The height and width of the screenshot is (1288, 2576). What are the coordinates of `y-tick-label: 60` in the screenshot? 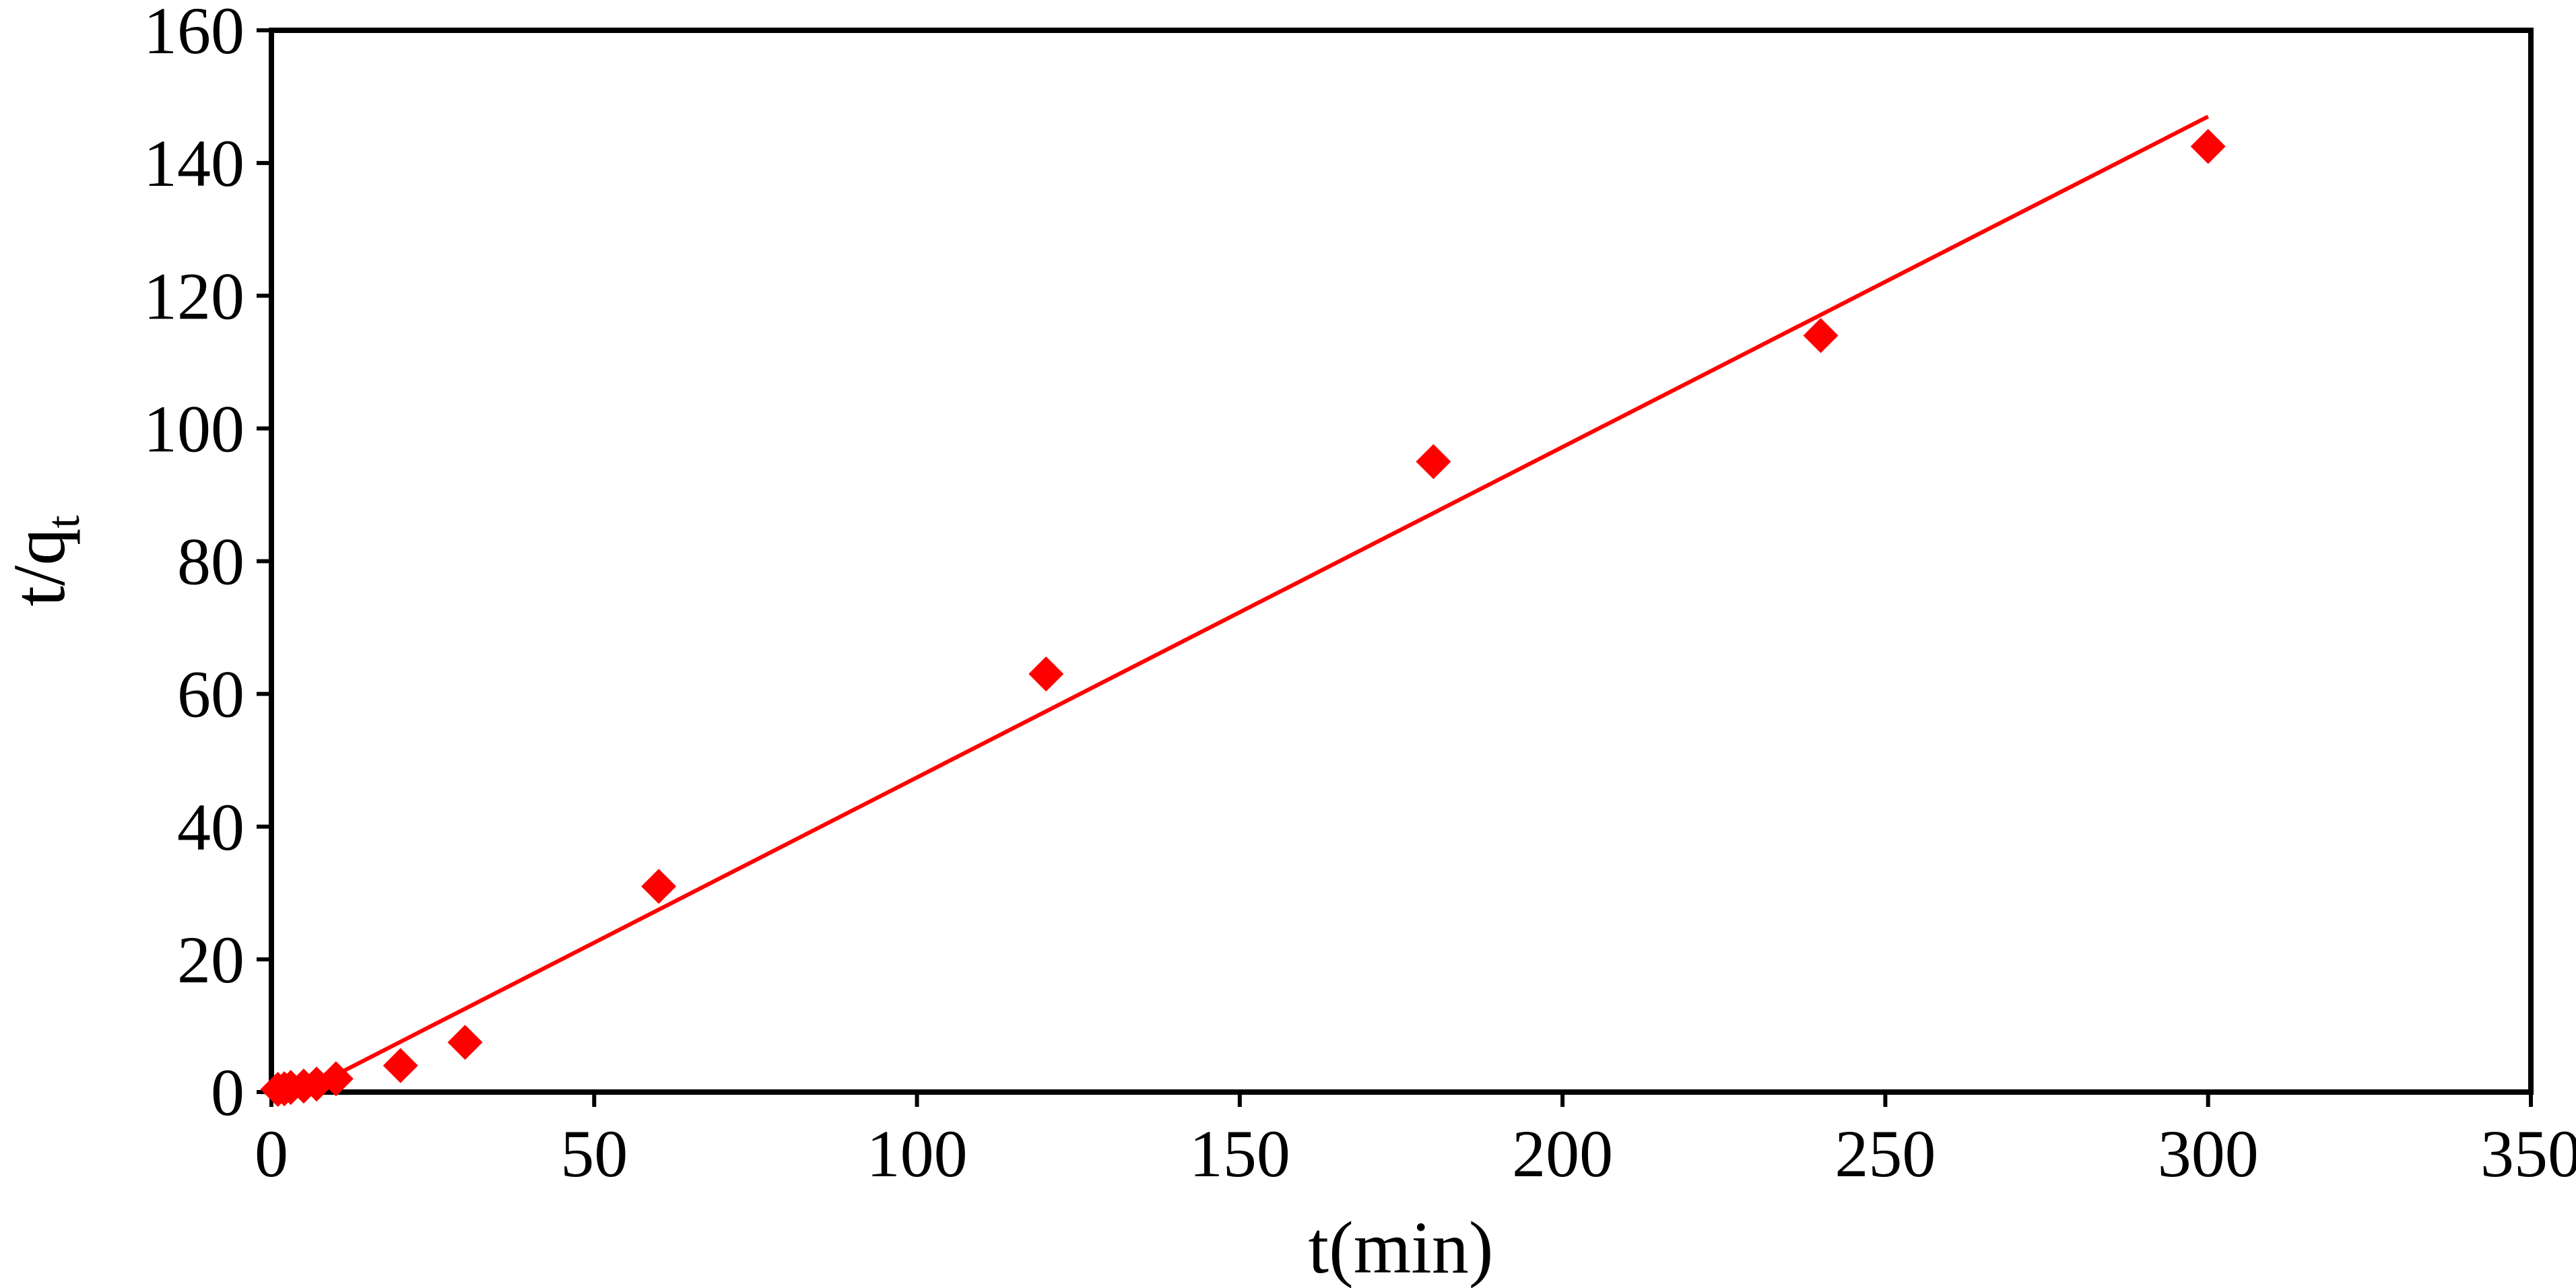 It's located at (210, 695).